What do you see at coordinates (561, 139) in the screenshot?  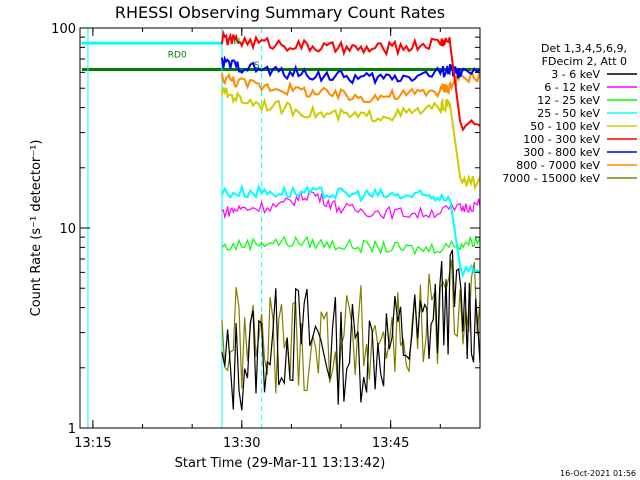 I see `legend-entry-label: 100 - 300 keV` at bounding box center [561, 139].